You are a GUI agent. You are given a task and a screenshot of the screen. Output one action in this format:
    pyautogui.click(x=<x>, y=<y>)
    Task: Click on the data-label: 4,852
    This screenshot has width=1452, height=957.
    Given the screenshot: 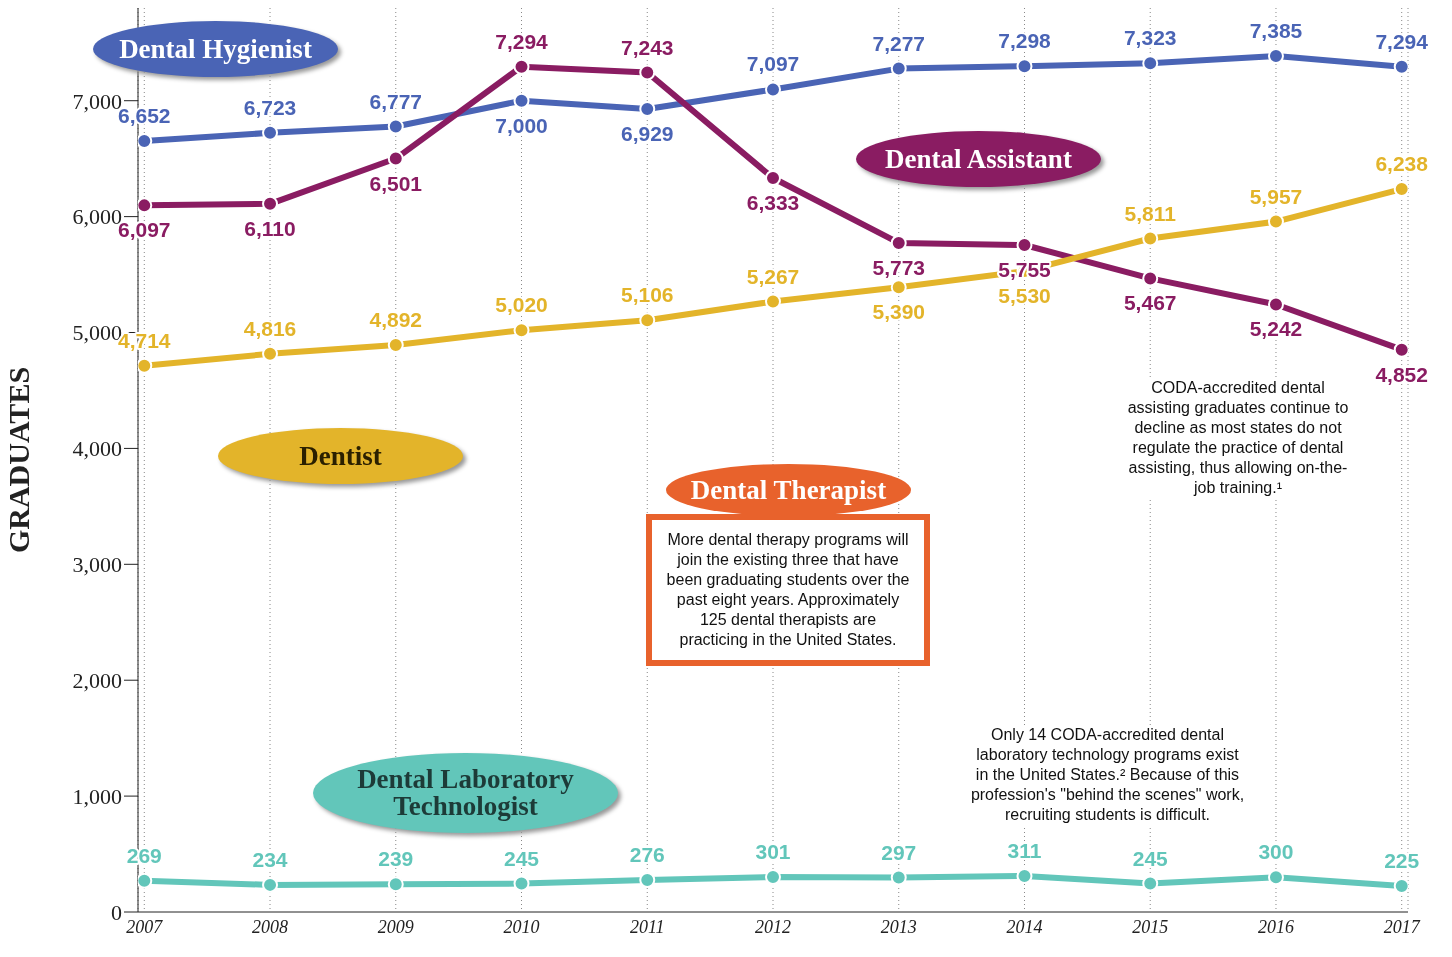 What is the action you would take?
    pyautogui.click(x=1401, y=374)
    